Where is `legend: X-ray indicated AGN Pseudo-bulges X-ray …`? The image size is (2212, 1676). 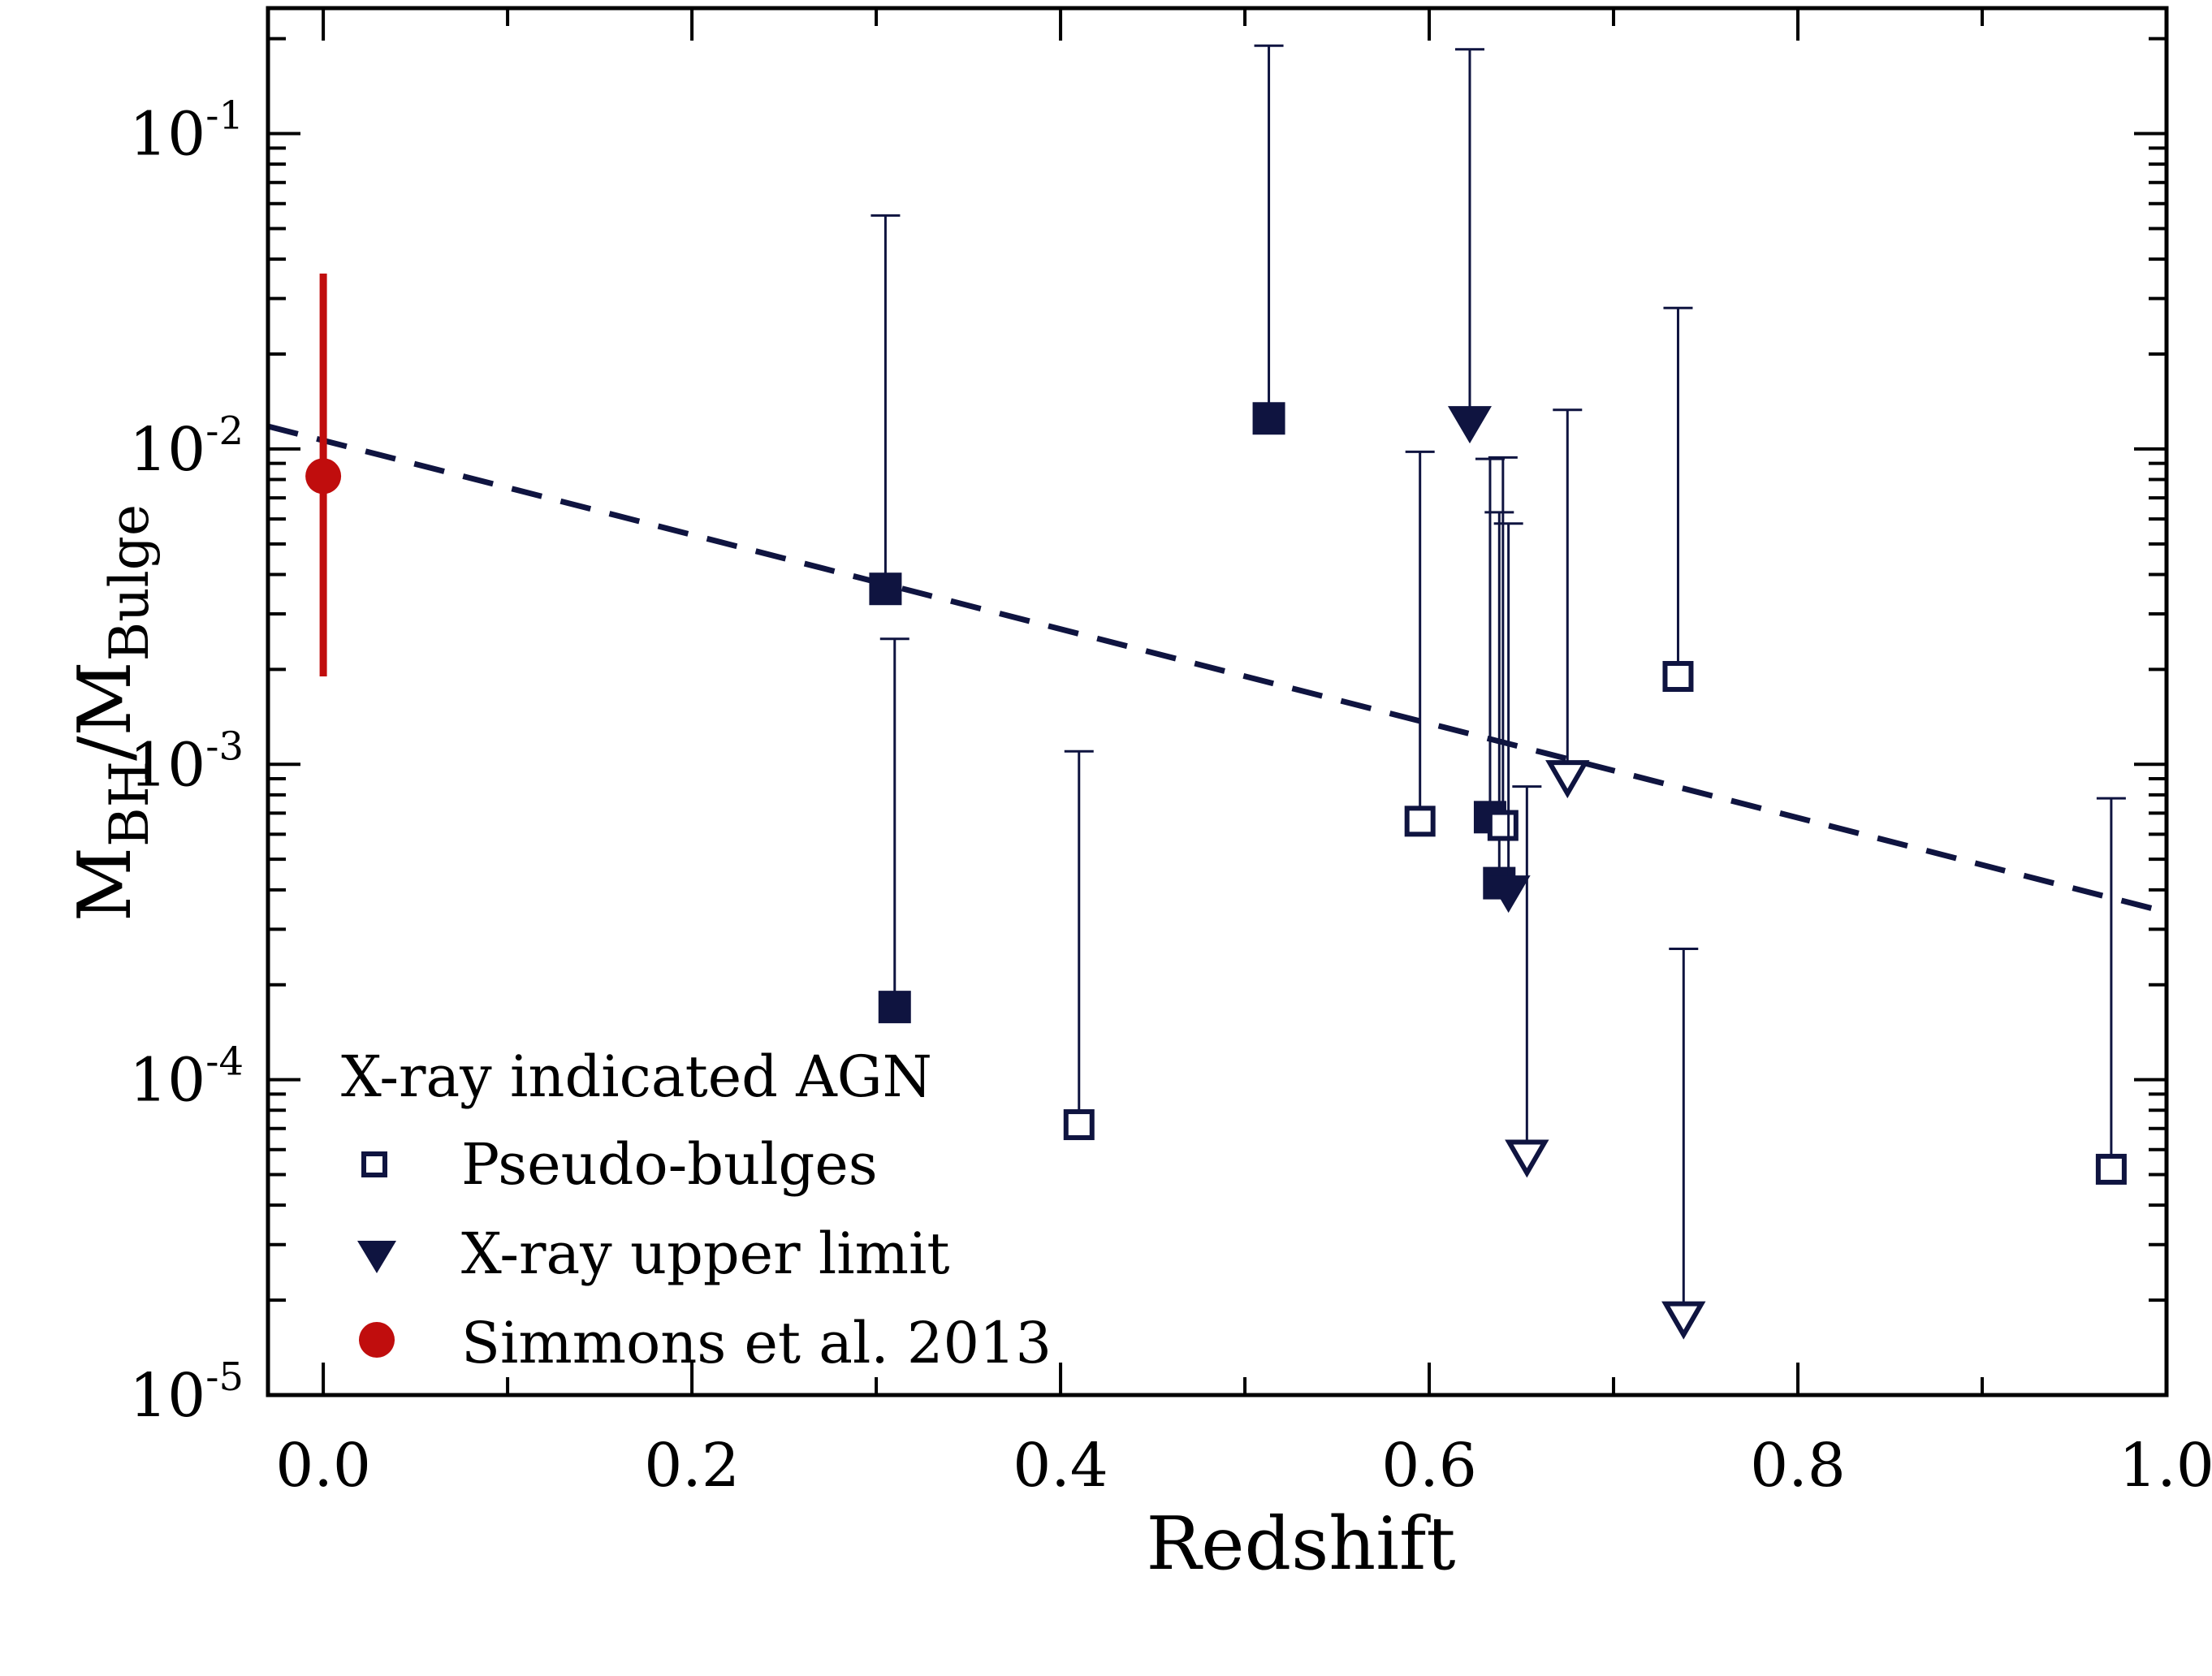 legend: X-ray indicated AGN Pseudo-bulges X-ray … is located at coordinates (696, 1209).